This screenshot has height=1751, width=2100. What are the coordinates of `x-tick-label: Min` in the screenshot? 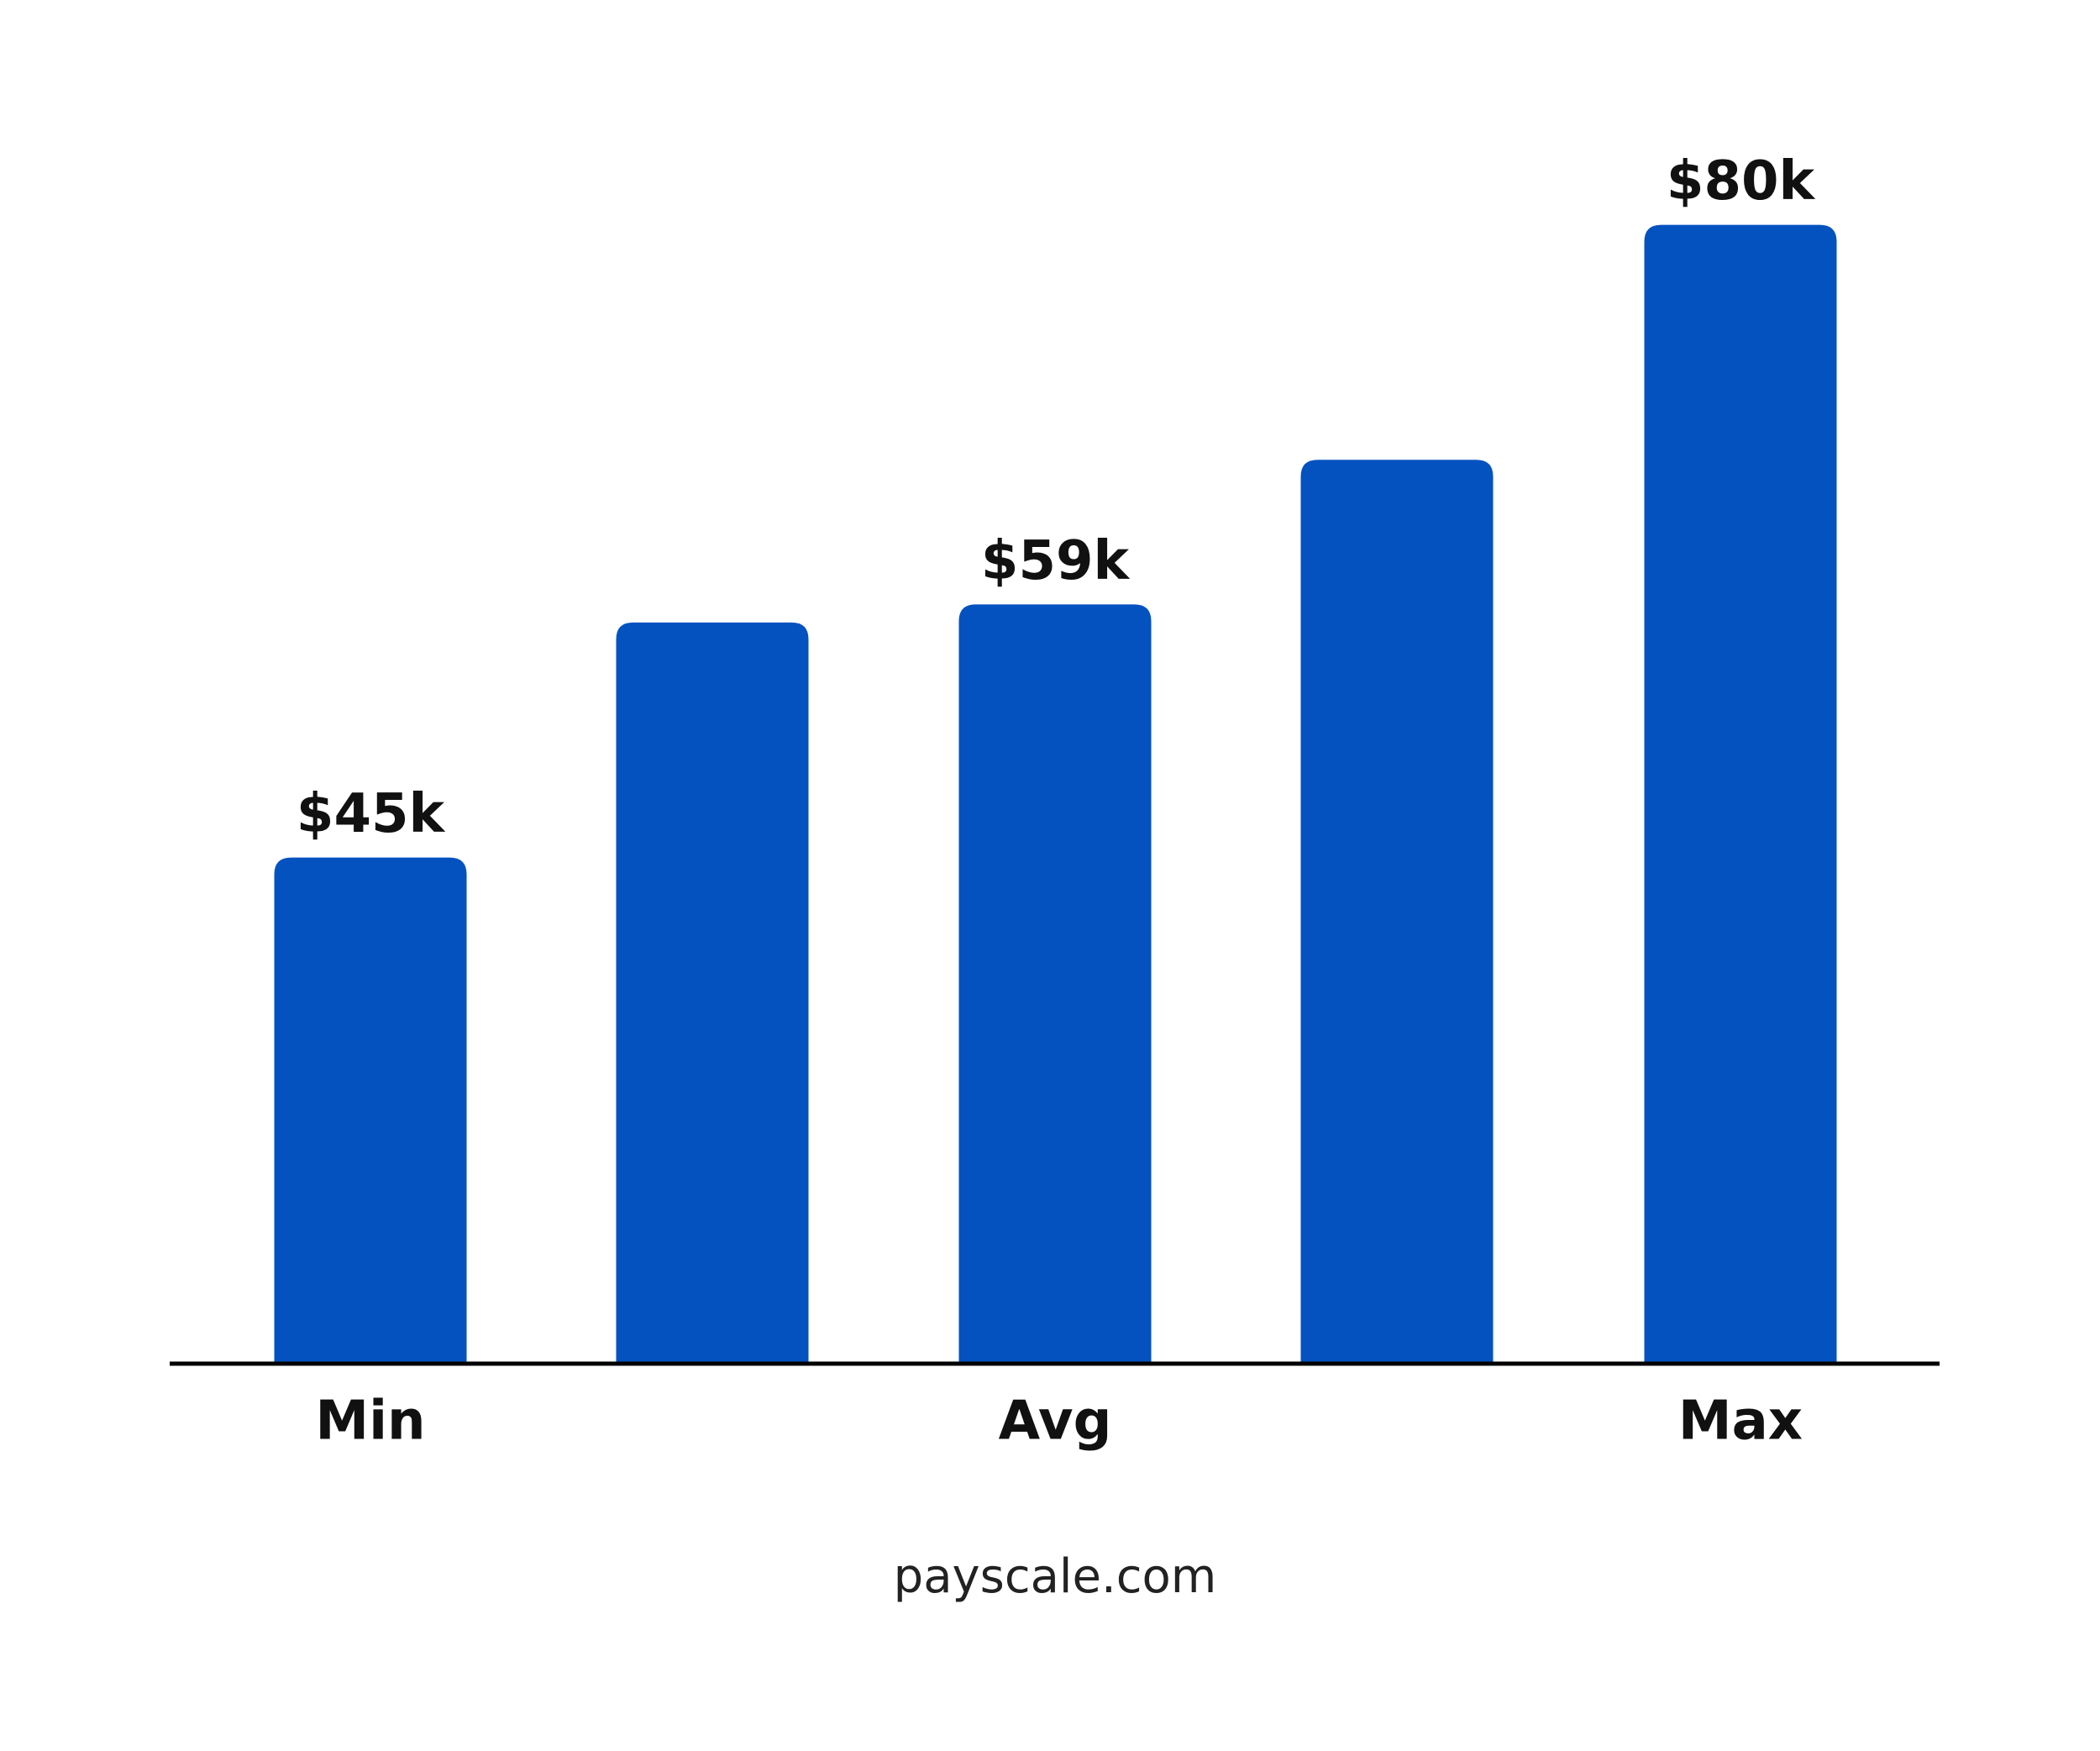 It's located at (370, 1422).